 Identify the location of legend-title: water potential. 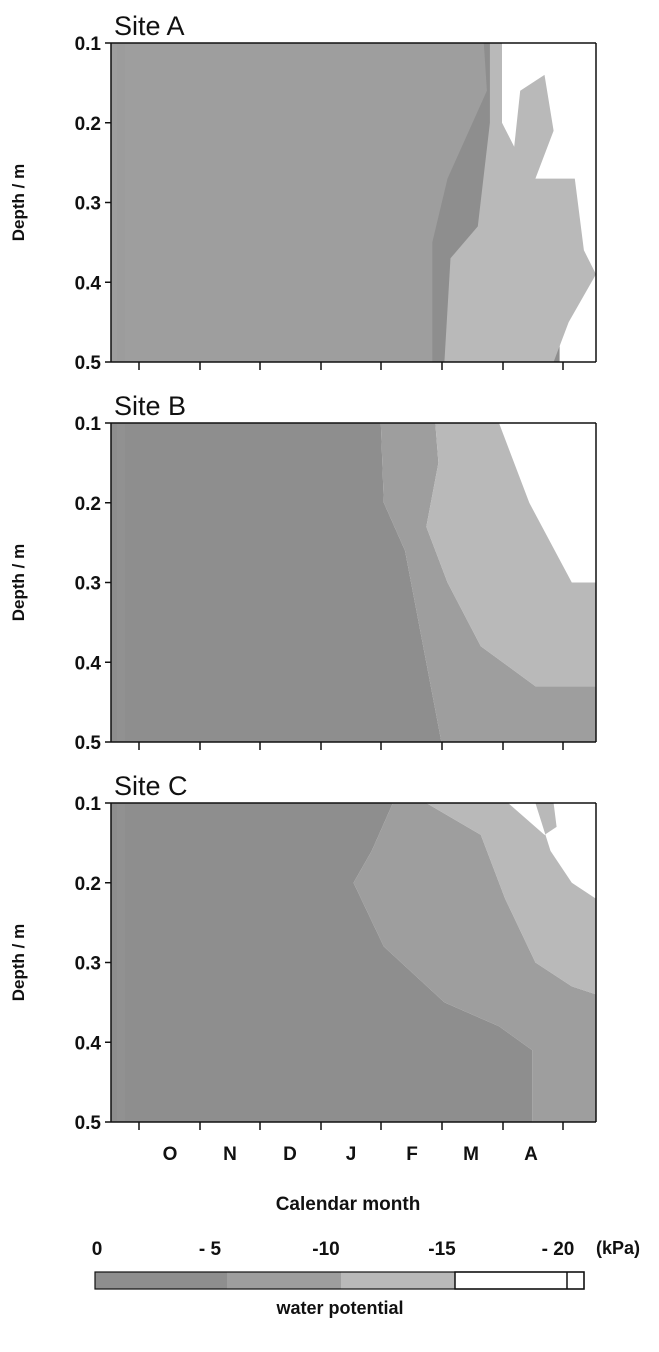
(339, 1308).